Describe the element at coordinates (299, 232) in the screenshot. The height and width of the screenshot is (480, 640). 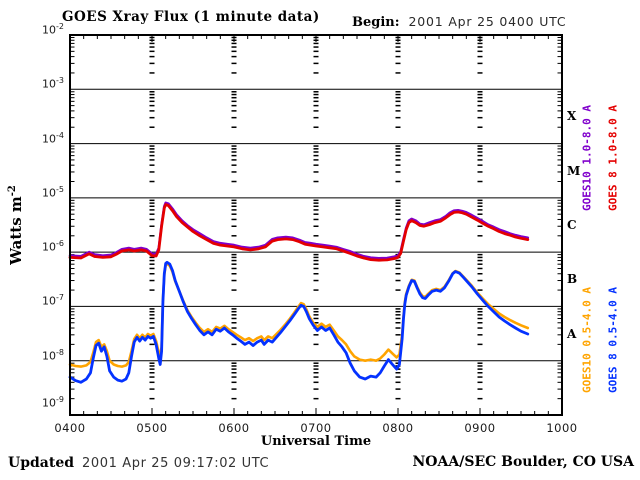
I see `flux-curve-goes-8-1-0-8-0-a` at that location.